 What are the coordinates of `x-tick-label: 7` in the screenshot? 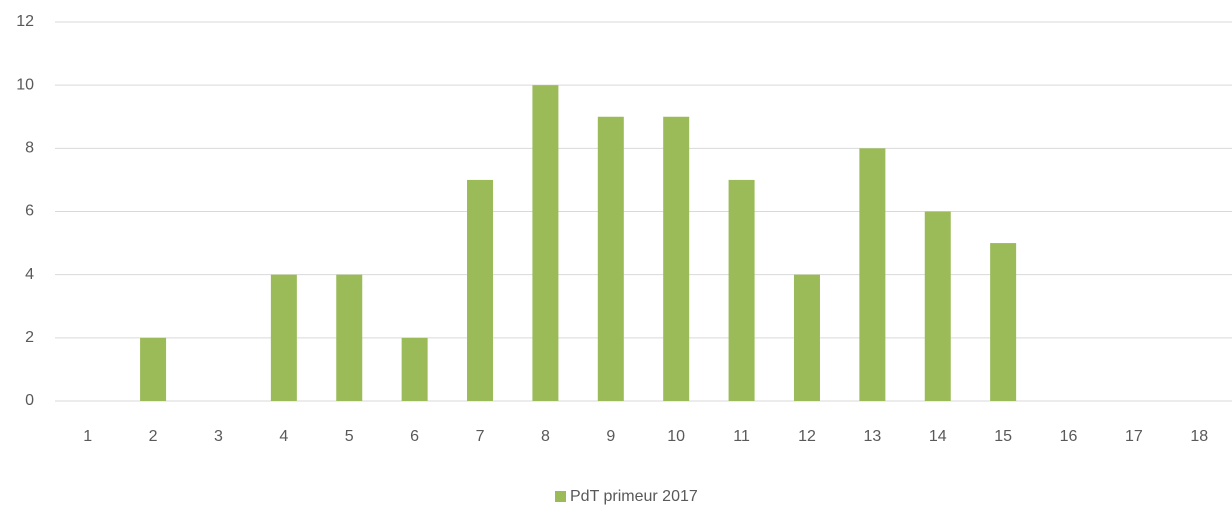 It's located at (480, 436).